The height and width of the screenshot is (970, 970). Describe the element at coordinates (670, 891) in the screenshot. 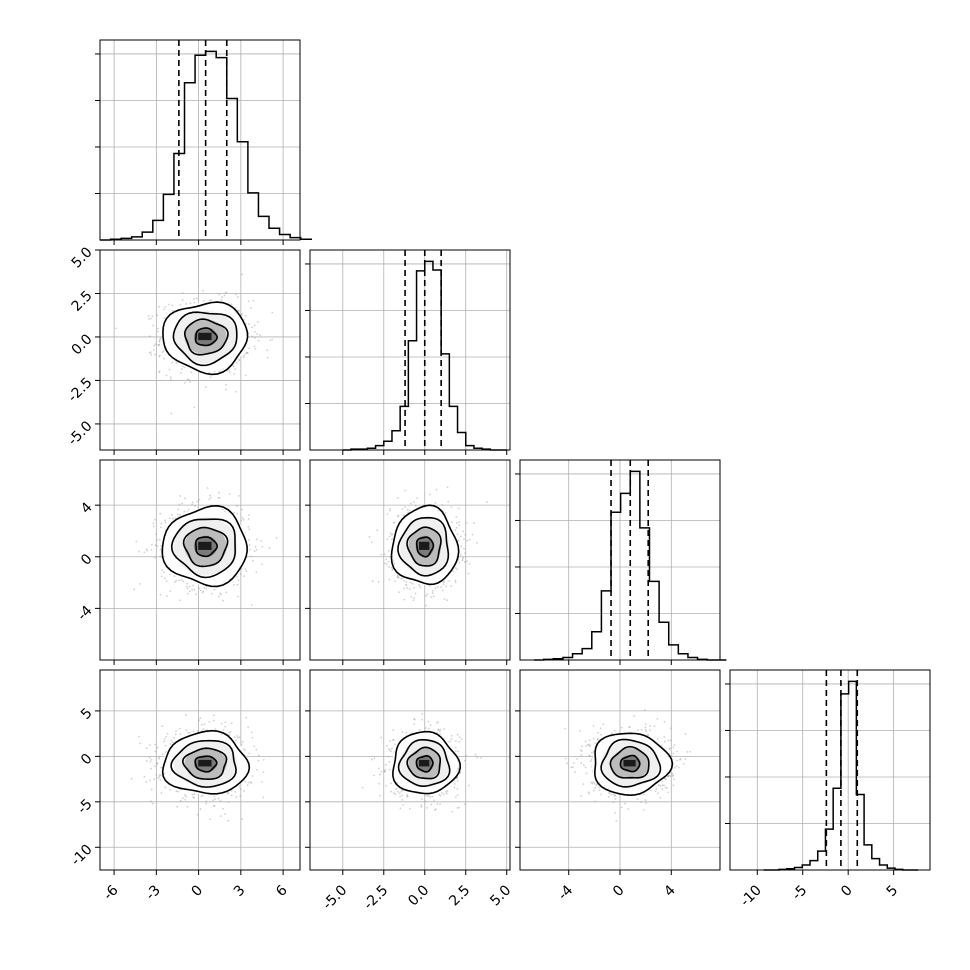

I see `x-tick-label: 4` at that location.